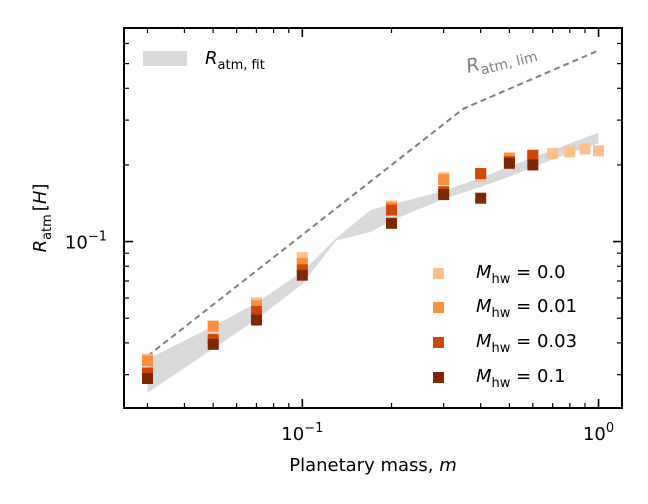  Describe the element at coordinates (373, 465) in the screenshot. I see `x-axis-label: Planetary mass, m` at that location.